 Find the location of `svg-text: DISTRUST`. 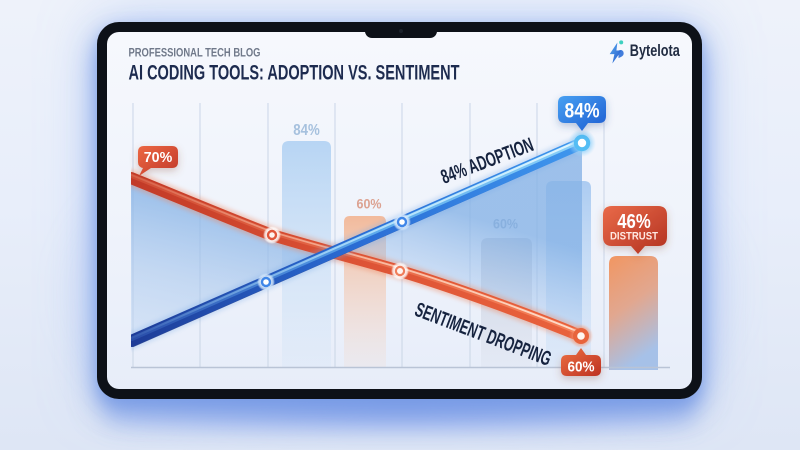

svg-text: DISTRUST is located at coordinates (634, 237).